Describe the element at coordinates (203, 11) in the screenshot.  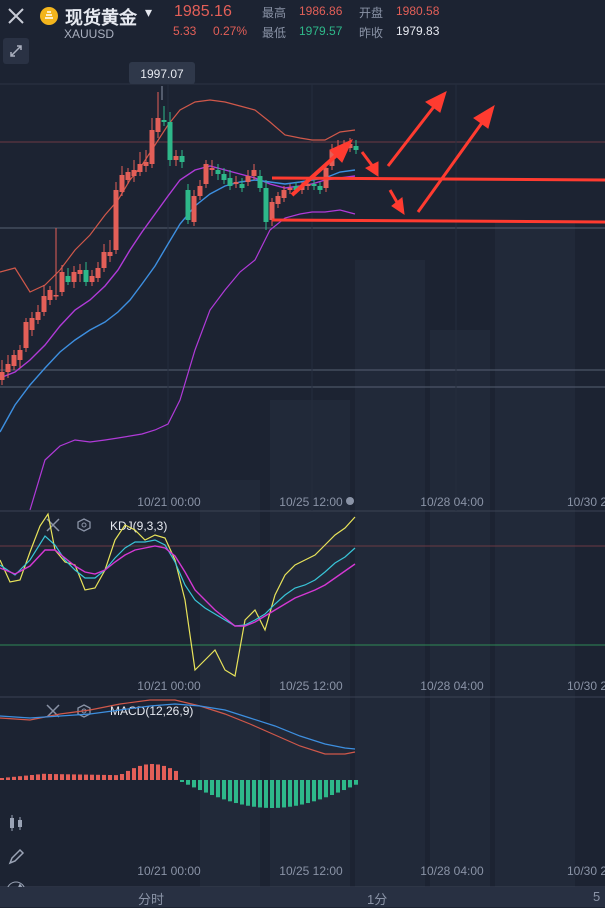
I see `last-price: 1985.16` at that location.